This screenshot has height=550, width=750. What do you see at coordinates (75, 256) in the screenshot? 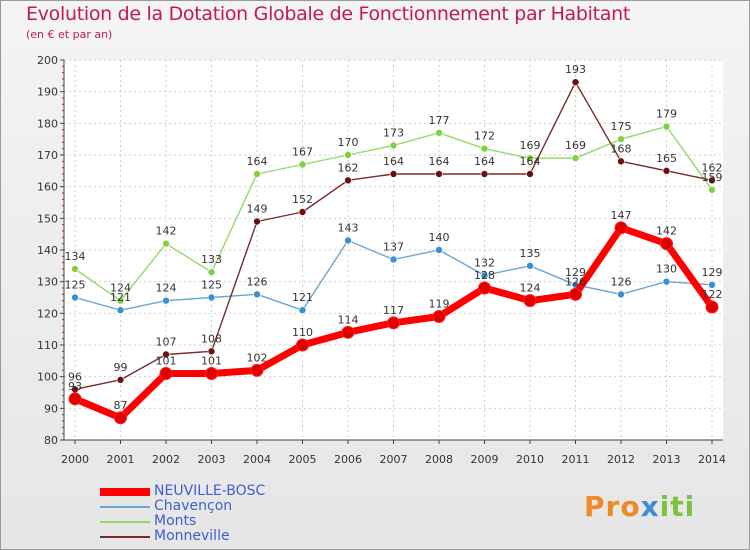
I see `data-label-monts: 134` at bounding box center [75, 256].